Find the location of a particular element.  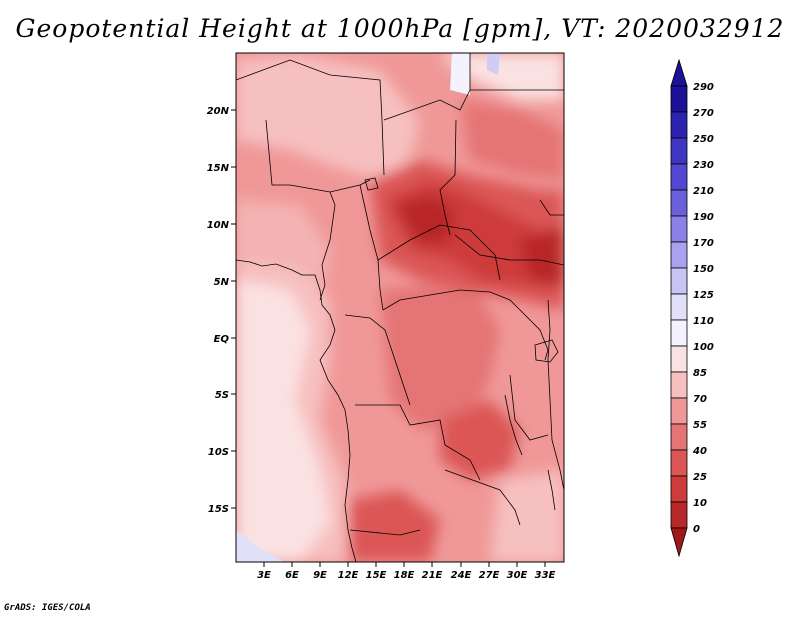

colorbar-label: 230 is located at coordinates (703, 165).